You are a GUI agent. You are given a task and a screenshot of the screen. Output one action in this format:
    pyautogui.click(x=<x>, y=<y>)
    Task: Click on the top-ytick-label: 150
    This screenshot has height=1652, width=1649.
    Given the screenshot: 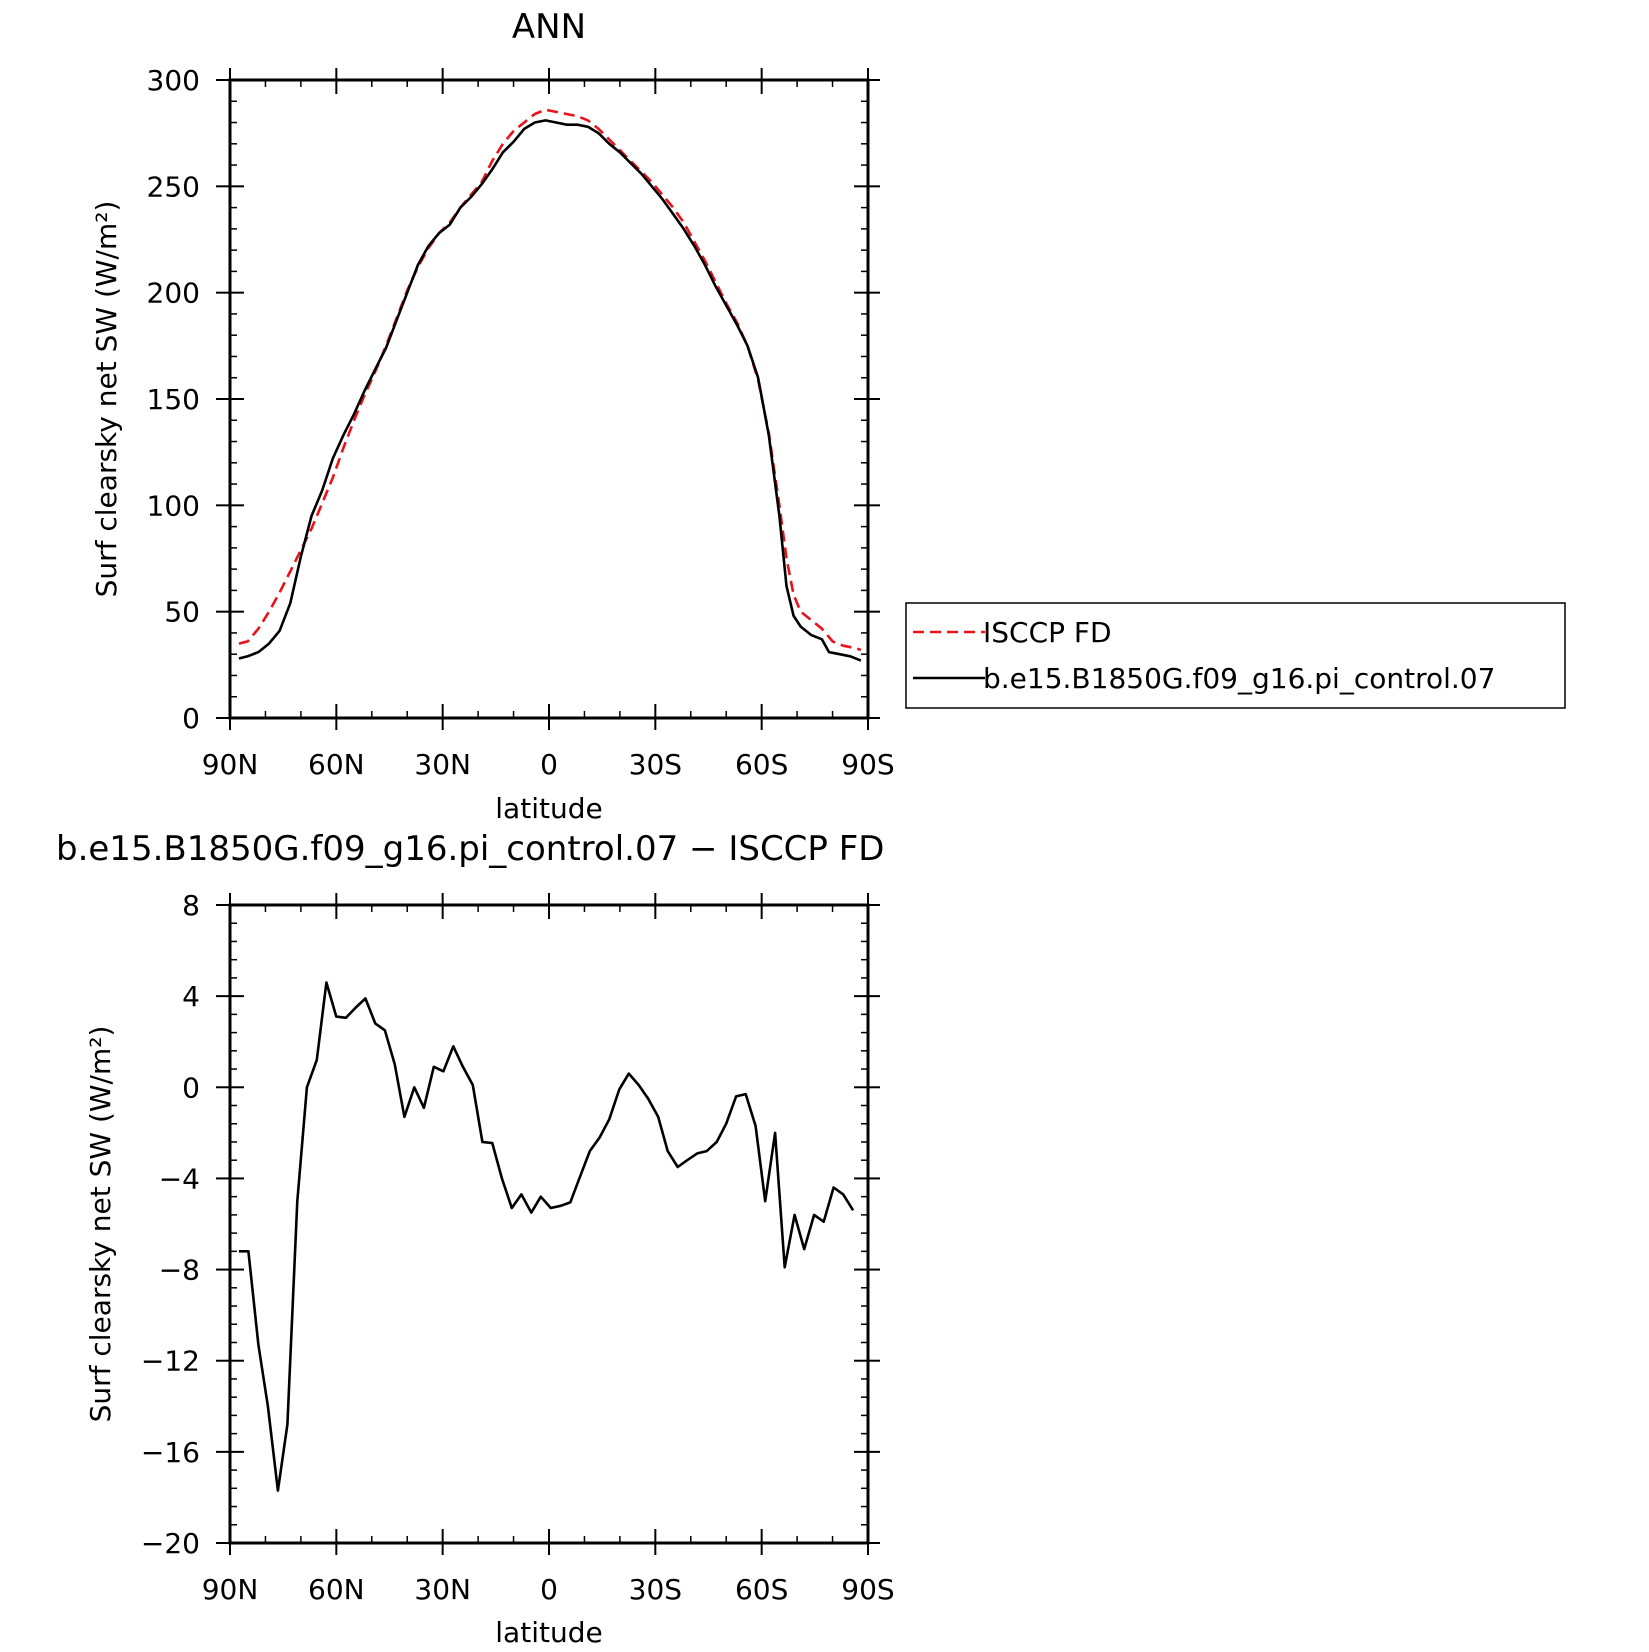 What is the action you would take?
    pyautogui.click(x=173, y=399)
    